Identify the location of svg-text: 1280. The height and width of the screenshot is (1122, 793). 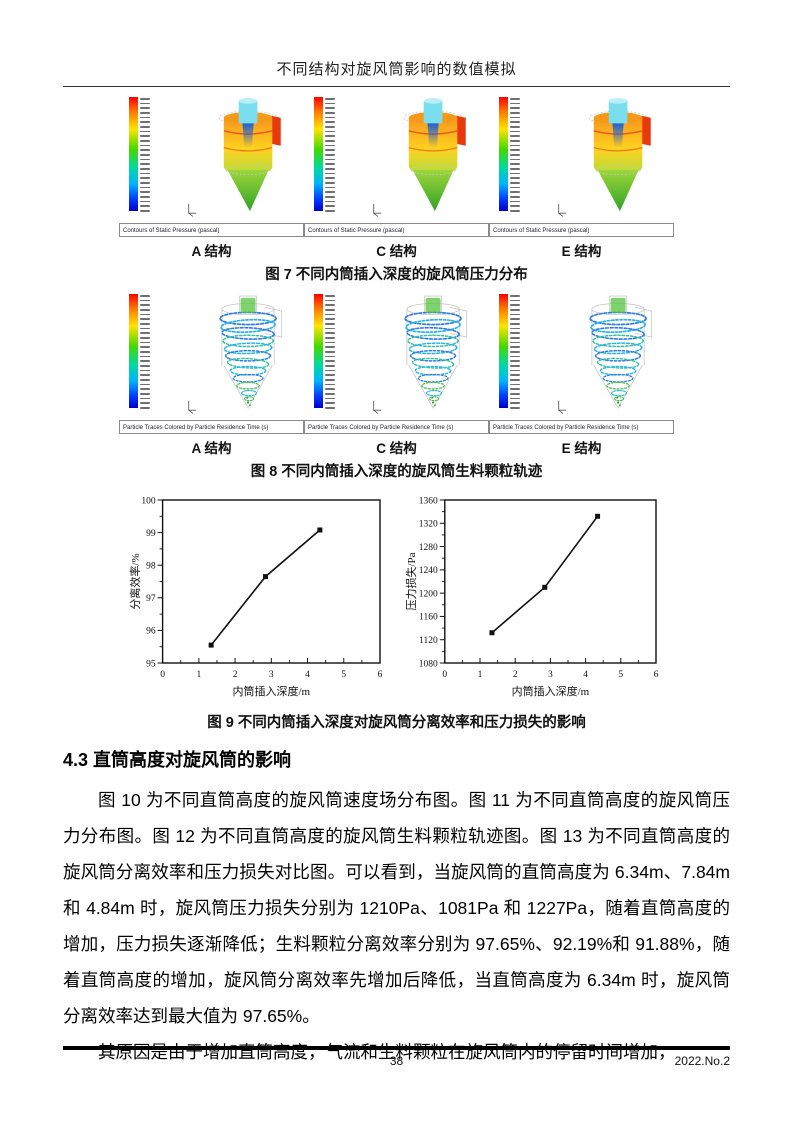
(427, 548).